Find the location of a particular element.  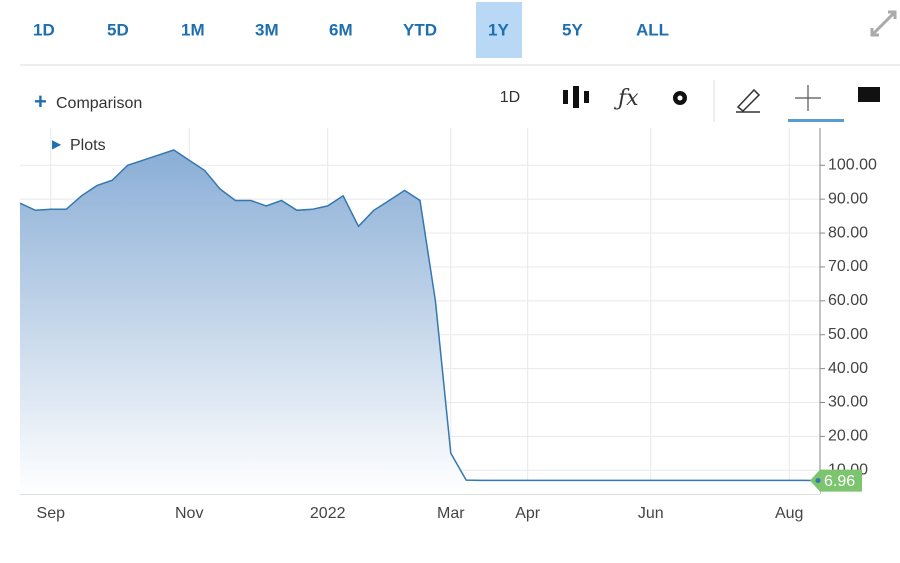

y-tick-label: 60.00 is located at coordinates (848, 300).